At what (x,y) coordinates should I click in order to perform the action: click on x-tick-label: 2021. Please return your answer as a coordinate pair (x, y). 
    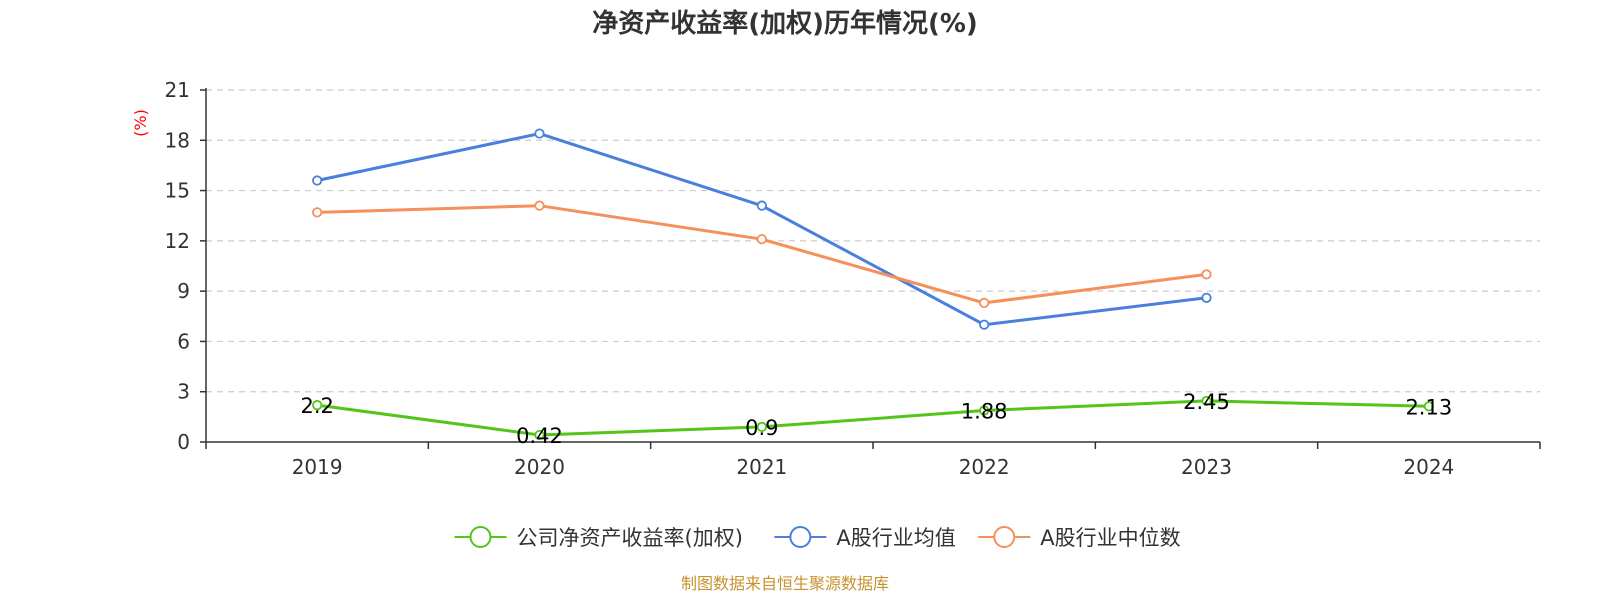
    Looking at the image, I should click on (761, 467).